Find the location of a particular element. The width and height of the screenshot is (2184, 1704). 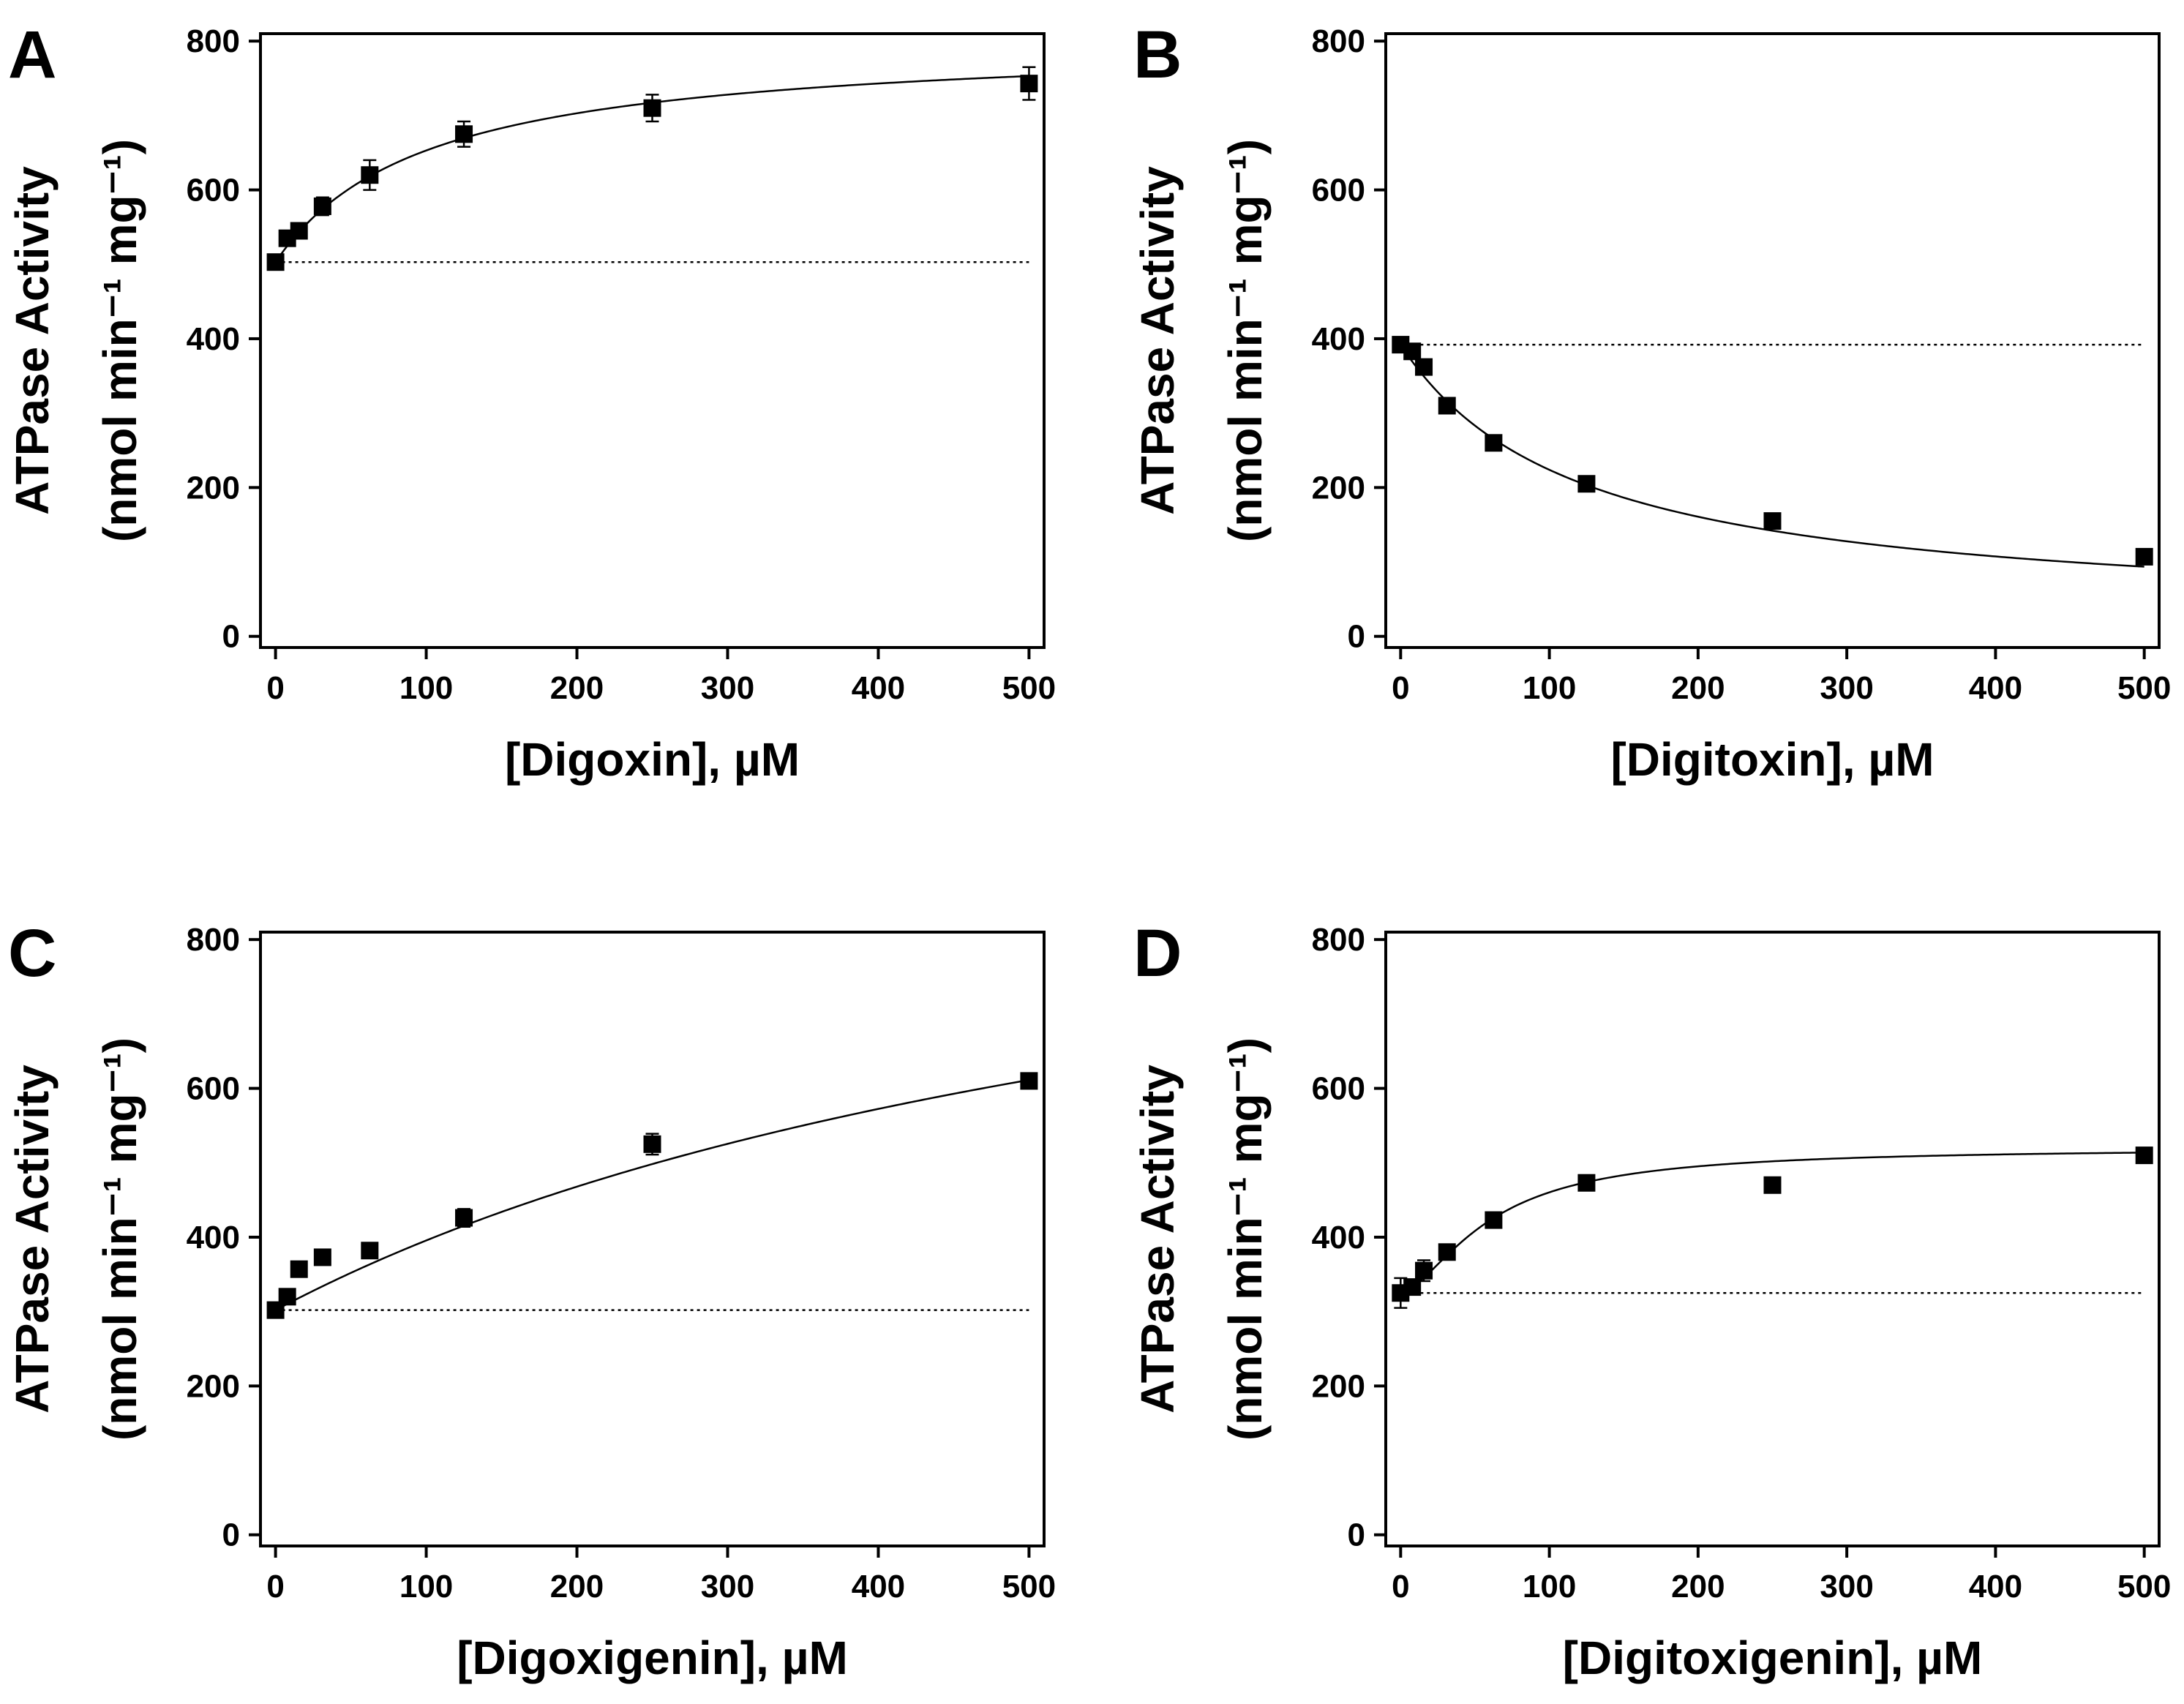

panel-letter: D is located at coordinates (1158, 953).